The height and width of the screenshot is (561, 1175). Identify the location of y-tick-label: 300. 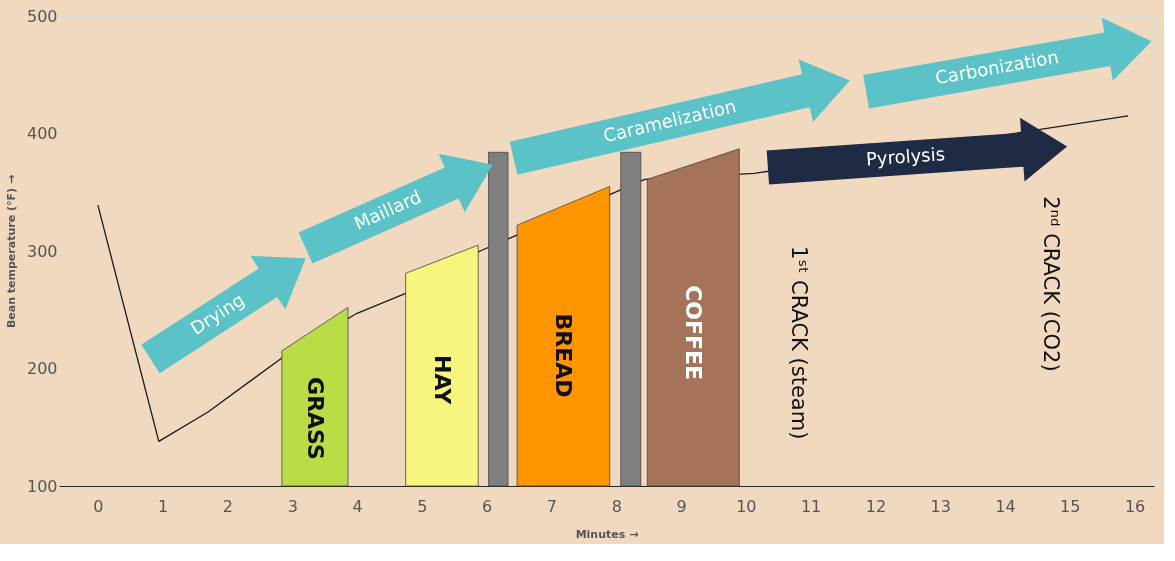
(42, 251).